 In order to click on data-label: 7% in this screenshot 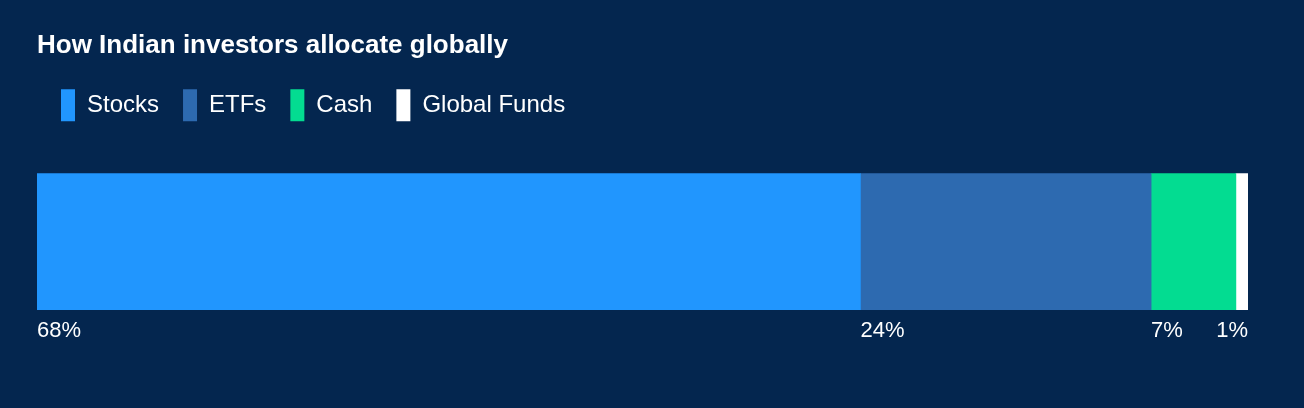, I will do `click(1167, 330)`.